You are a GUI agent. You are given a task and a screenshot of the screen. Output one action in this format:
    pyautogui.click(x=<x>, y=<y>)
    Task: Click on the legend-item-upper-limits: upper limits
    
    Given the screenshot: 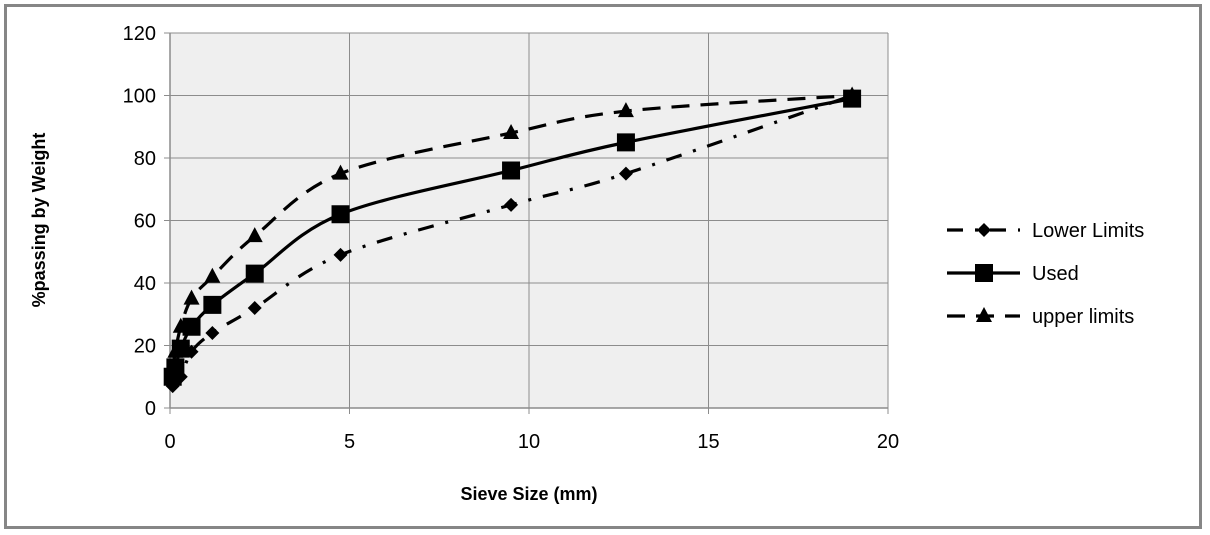 What is the action you would take?
    pyautogui.click(x=1040, y=317)
    